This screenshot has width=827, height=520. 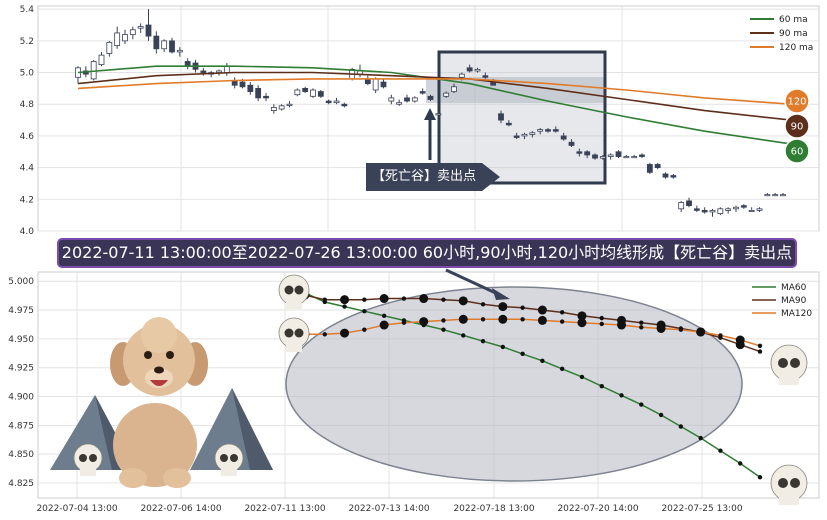 What do you see at coordinates (27, 42) in the screenshot?
I see `top-y-tick-label: 5.2` at bounding box center [27, 42].